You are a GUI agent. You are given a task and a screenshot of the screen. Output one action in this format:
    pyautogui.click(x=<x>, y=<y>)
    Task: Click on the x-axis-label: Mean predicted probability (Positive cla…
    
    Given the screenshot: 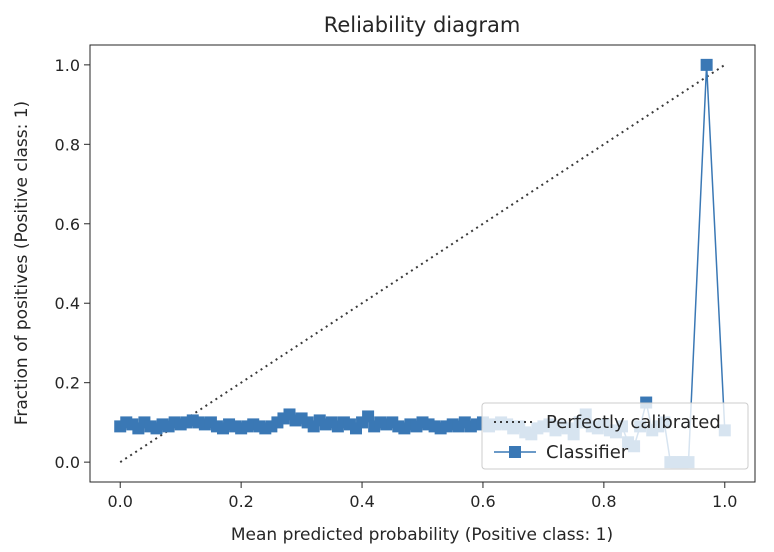 What is the action you would take?
    pyautogui.click(x=422, y=535)
    